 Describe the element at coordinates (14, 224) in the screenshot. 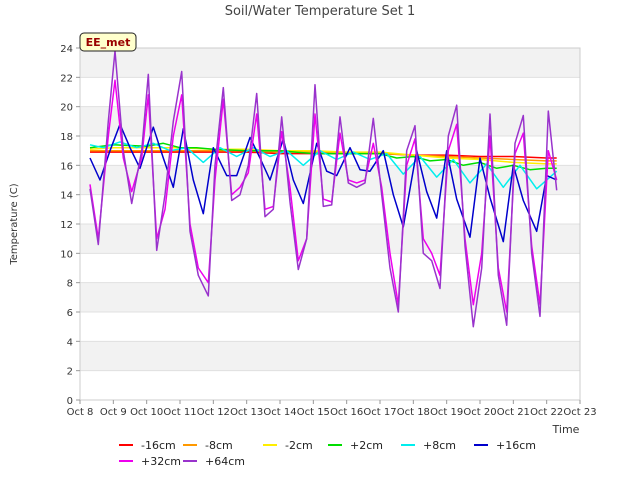

I see `y-axis-label: Temperature (C)` at that location.